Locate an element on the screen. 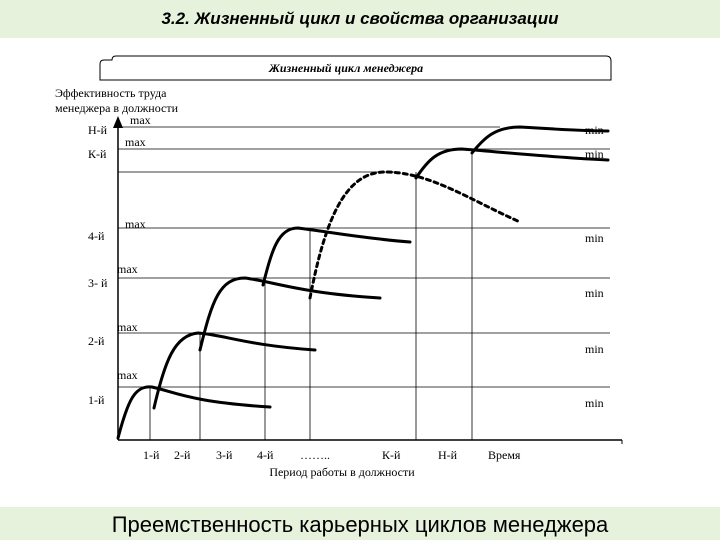 The height and width of the screenshot is (540, 720). cycle-curve-dashed is located at coordinates (415, 235).